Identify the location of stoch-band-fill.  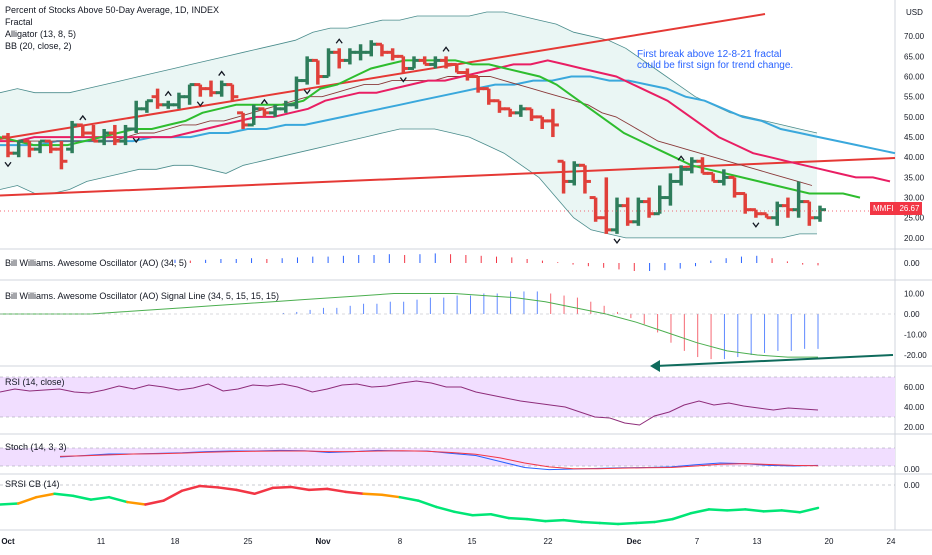
(447, 457).